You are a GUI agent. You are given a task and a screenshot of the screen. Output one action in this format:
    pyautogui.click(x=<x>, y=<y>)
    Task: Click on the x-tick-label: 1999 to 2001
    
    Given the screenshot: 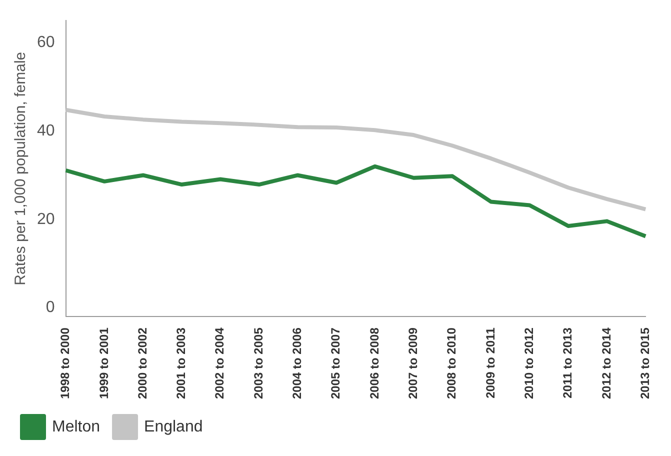 What is the action you would take?
    pyautogui.click(x=103, y=363)
    